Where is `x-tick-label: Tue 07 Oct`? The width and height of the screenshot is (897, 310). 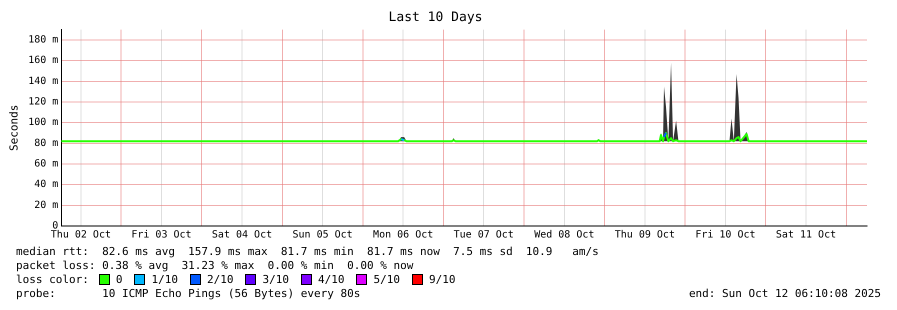 x-tick-label: Tue 07 Oct is located at coordinates (484, 235).